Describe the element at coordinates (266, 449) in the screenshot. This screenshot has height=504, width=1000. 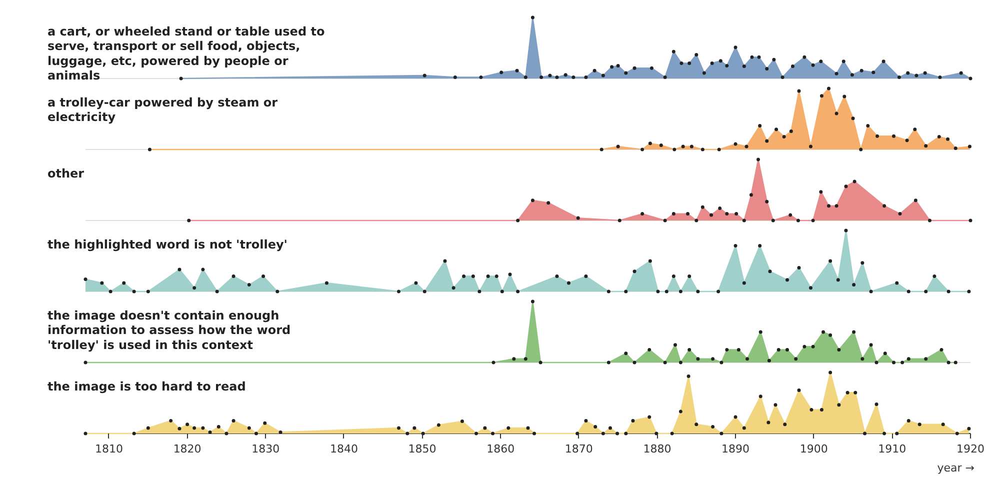
I see `x-tick-label: 1830` at that location.